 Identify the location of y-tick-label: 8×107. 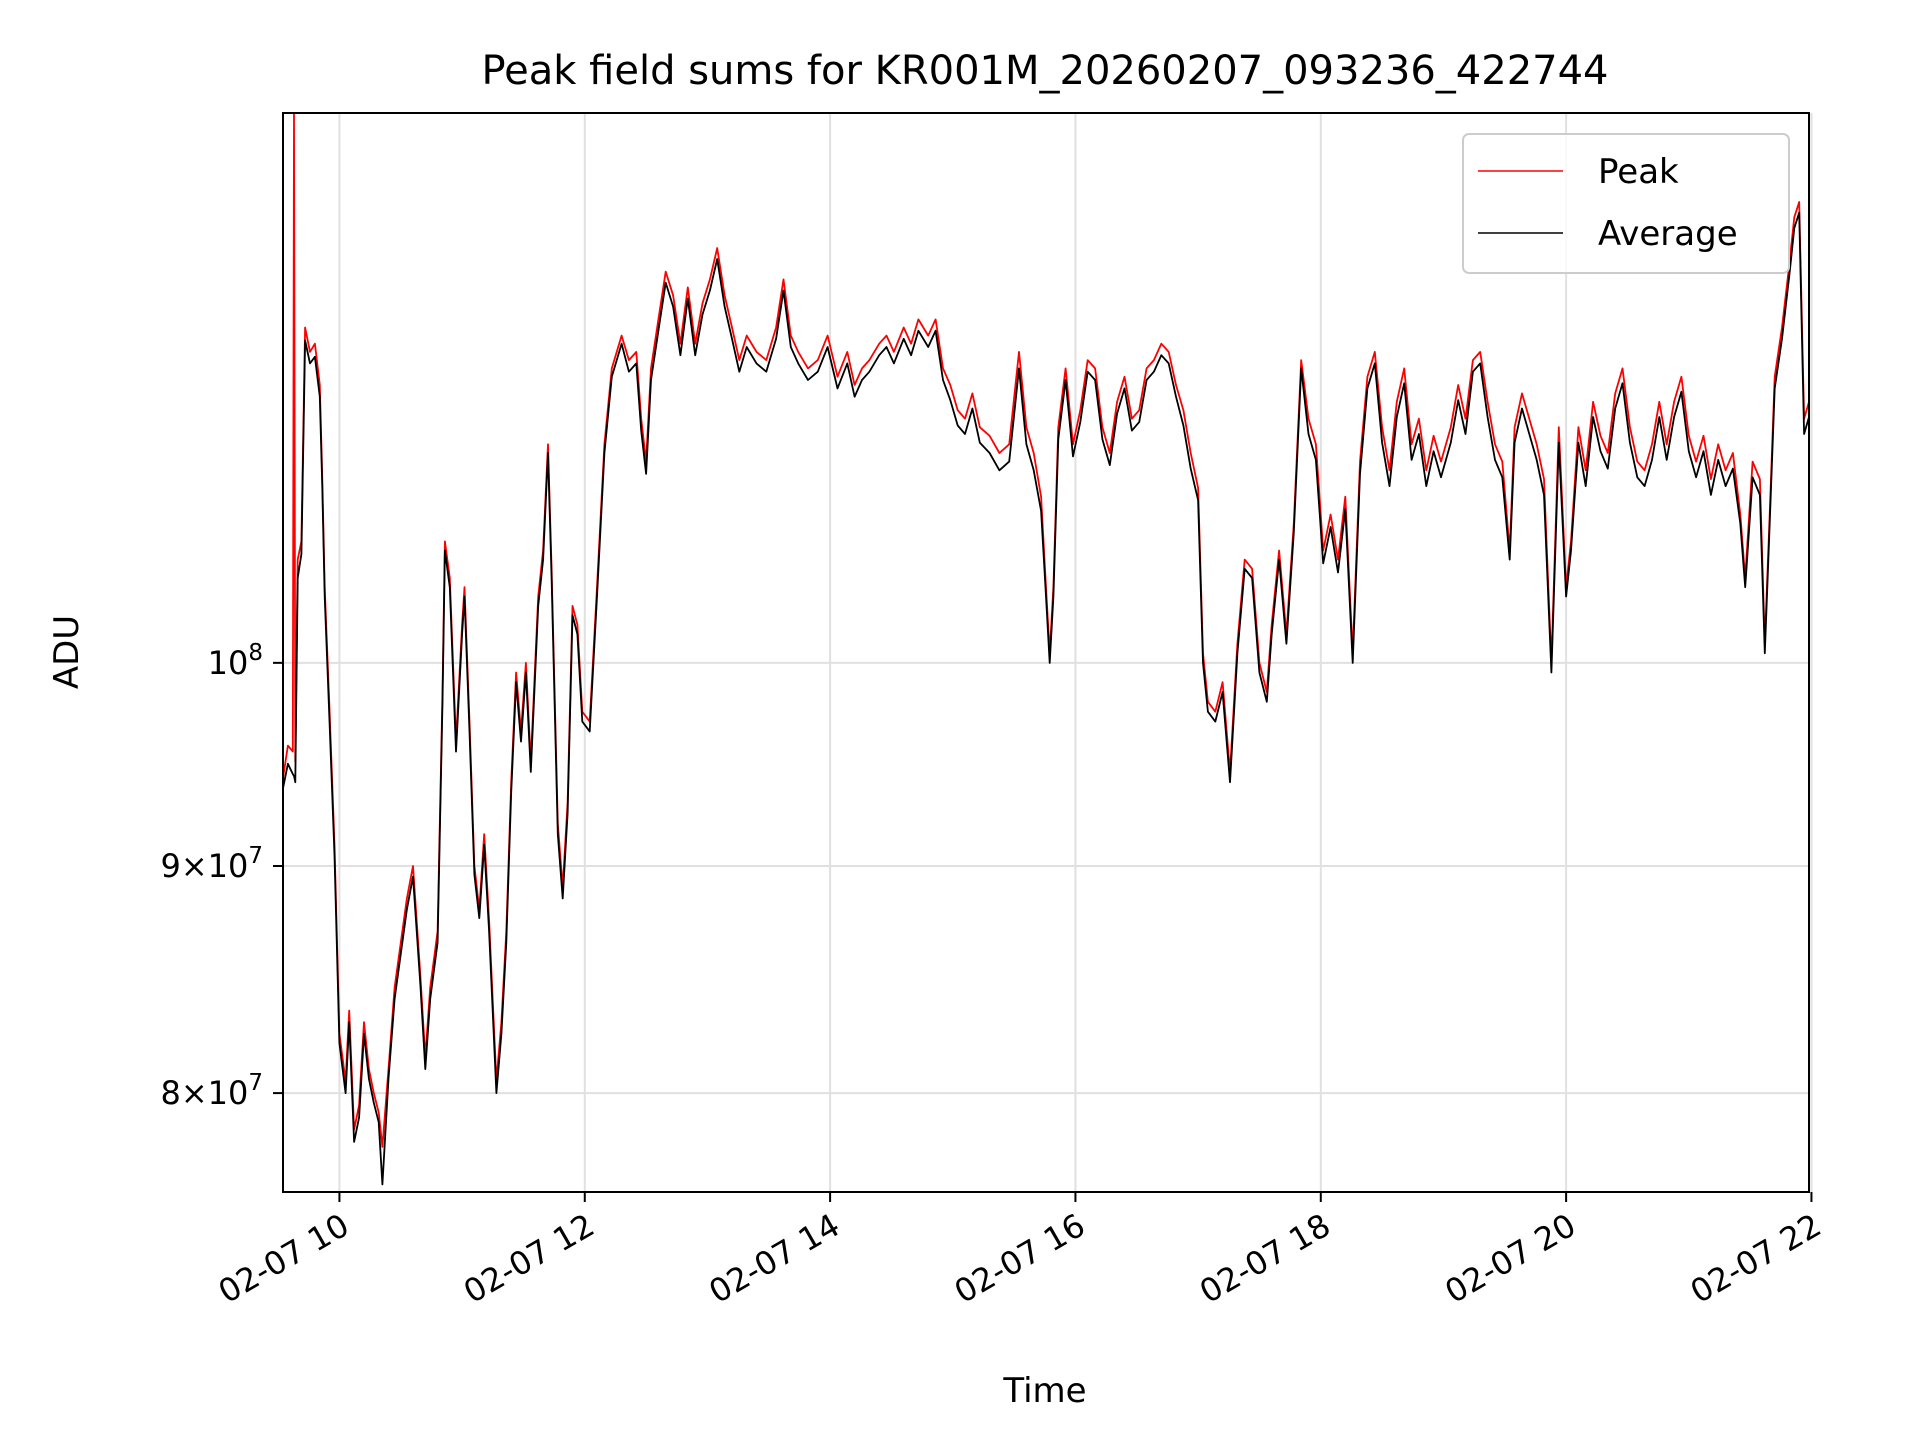
(211, 1091).